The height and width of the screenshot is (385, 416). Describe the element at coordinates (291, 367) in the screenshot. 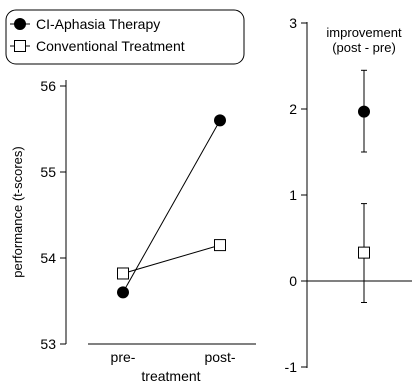

I see `right-y-tick-label: -1` at that location.